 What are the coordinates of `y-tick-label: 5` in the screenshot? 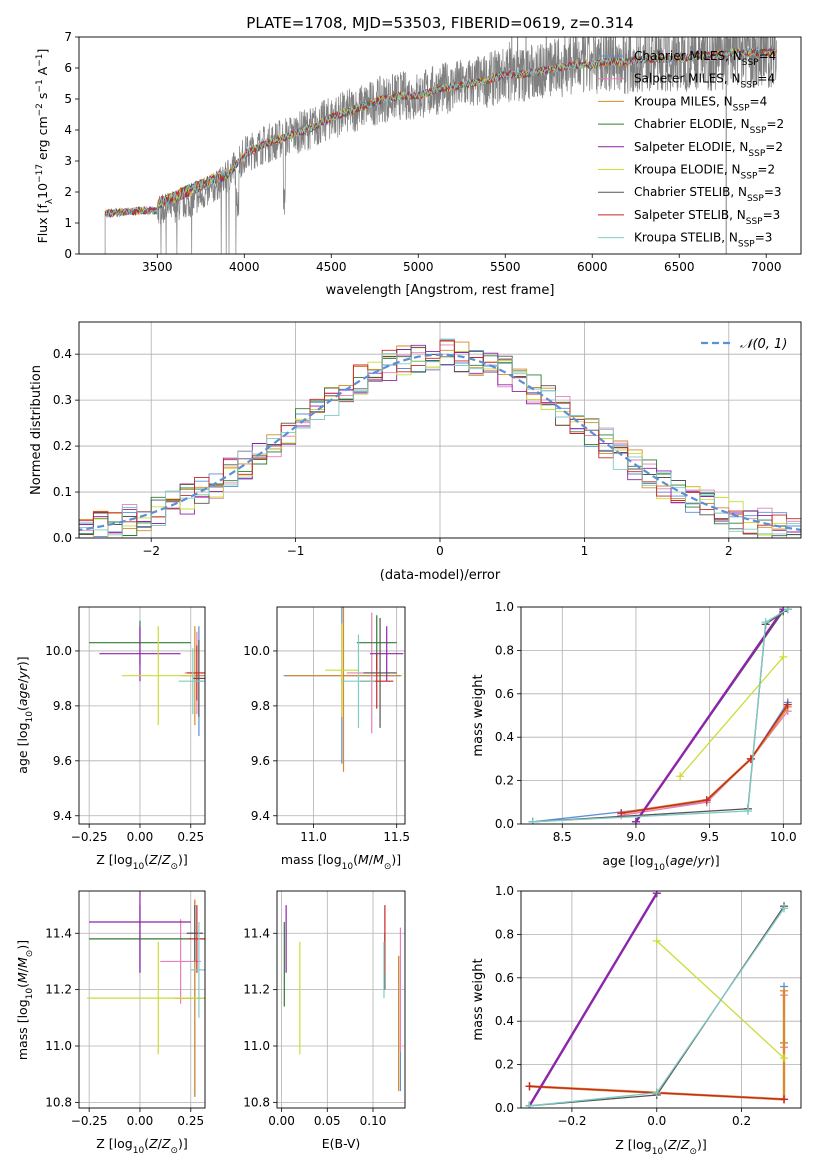 It's located at (68, 99).